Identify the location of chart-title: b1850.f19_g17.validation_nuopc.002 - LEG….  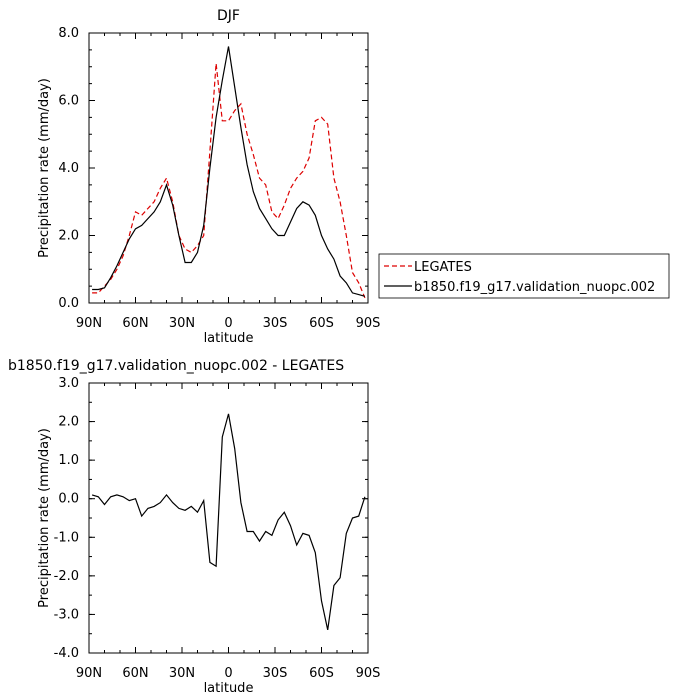
(176, 366).